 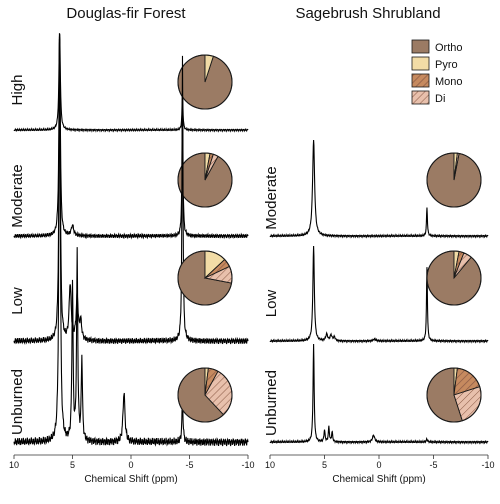 What do you see at coordinates (446, 65) in the screenshot?
I see `legend-label-pyro: Pyro` at bounding box center [446, 65].